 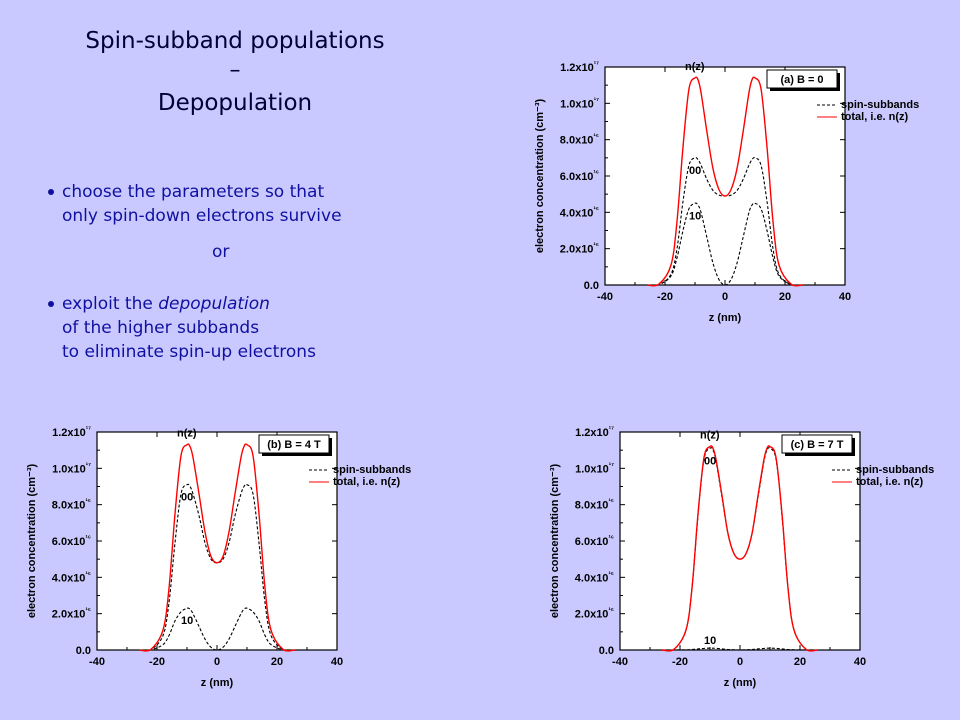 I want to click on bullet-2-line-3: to eliminate spin-up electrons, so click(x=189, y=352).